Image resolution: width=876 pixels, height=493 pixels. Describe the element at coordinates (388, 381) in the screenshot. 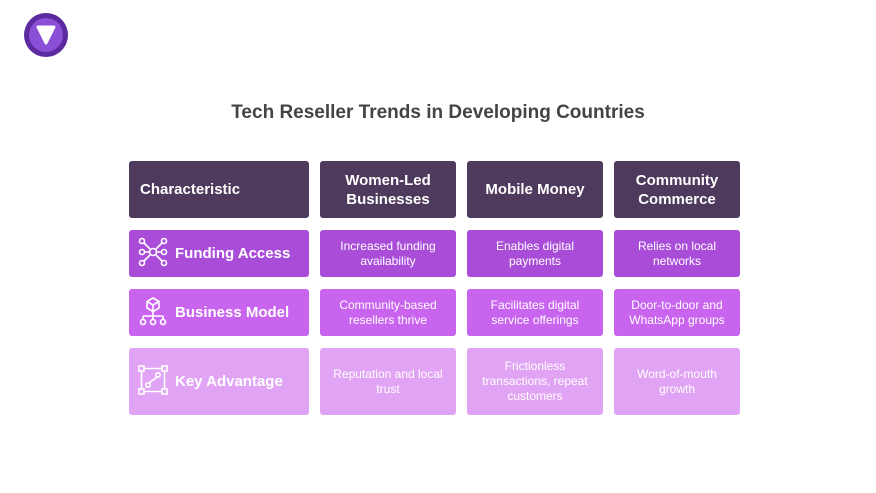

I see `table-cell: Reputation and local trust` at that location.